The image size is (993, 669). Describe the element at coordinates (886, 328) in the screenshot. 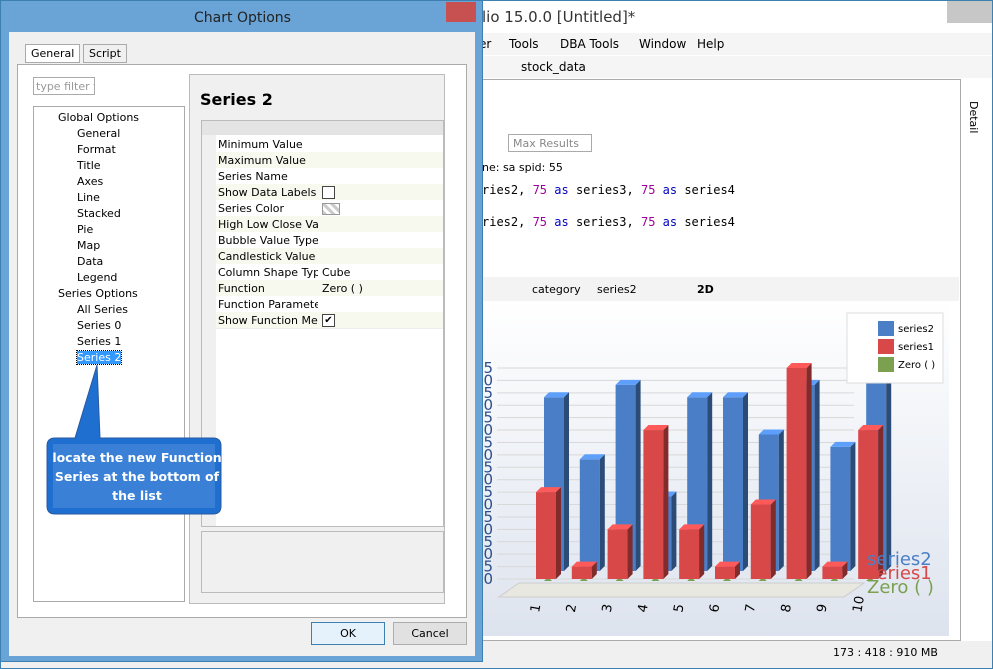

I see `legend-swatch` at that location.